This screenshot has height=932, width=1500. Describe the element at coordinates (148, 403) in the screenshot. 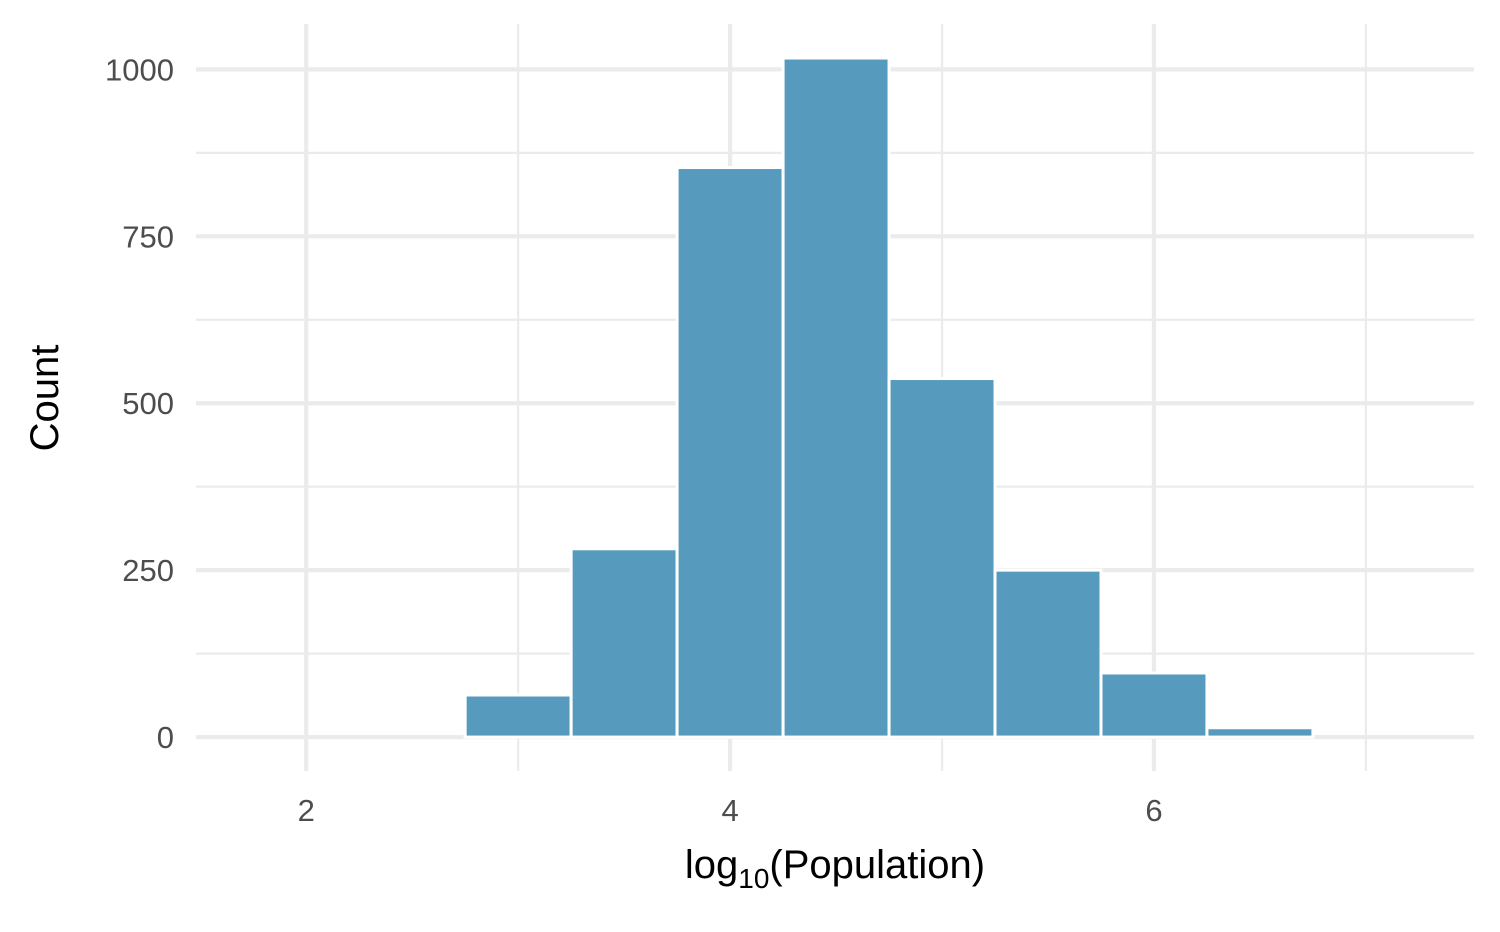

I see `y-tick-label: 500` at that location.